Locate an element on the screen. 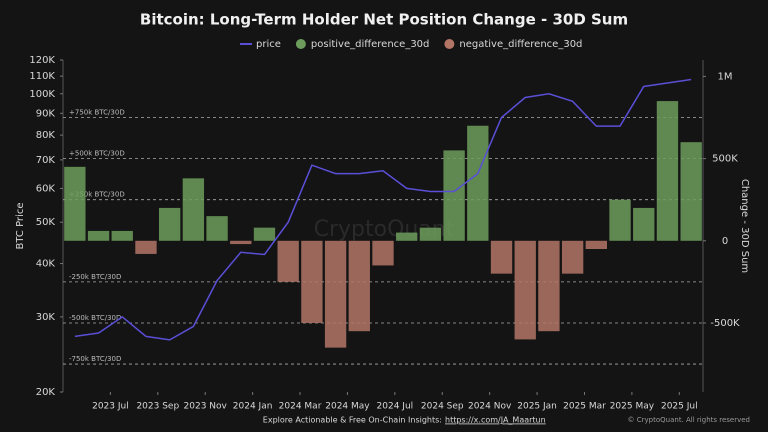 The image size is (768, 432). y-tick-label: 120K is located at coordinates (42, 60).